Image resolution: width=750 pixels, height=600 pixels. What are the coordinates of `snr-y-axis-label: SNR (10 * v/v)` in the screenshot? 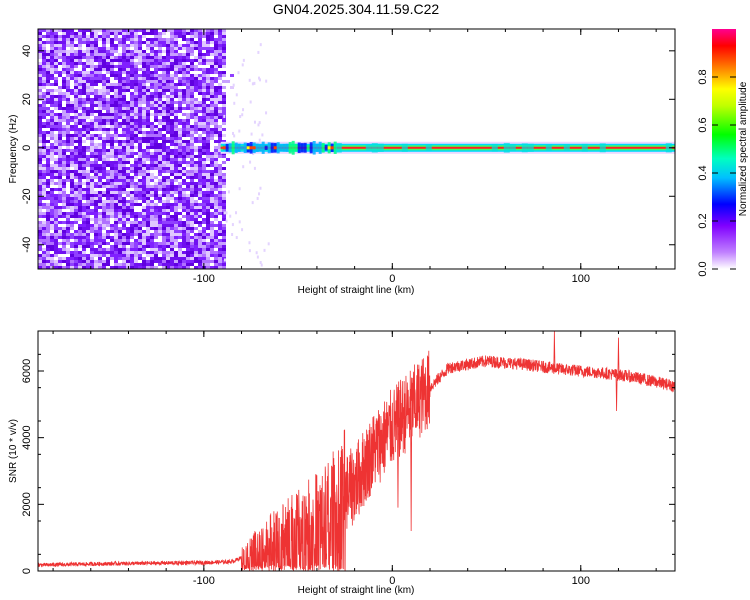 It's located at (13, 451).